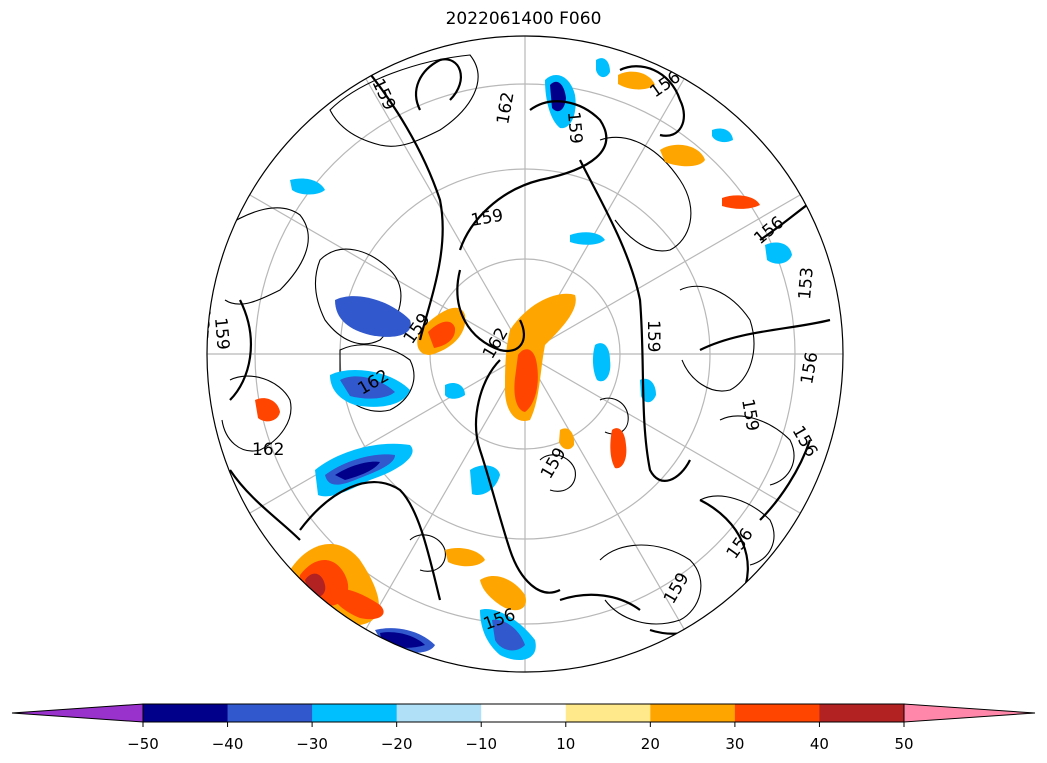 This screenshot has height=763, width=1047. I want to click on colorbar-under-arrow, so click(77, 713).